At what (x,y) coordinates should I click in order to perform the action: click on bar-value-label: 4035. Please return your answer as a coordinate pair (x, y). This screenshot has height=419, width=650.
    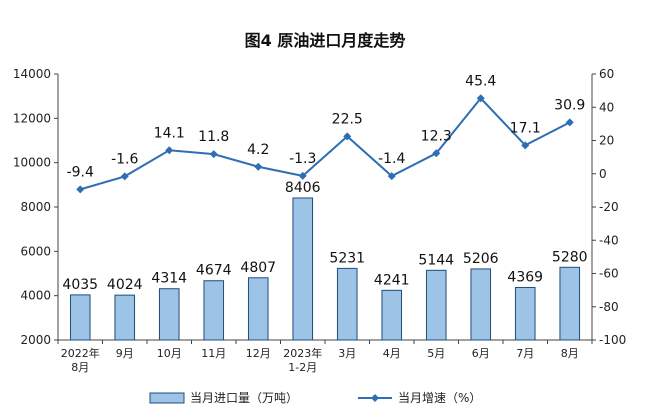
    Looking at the image, I should click on (80, 285).